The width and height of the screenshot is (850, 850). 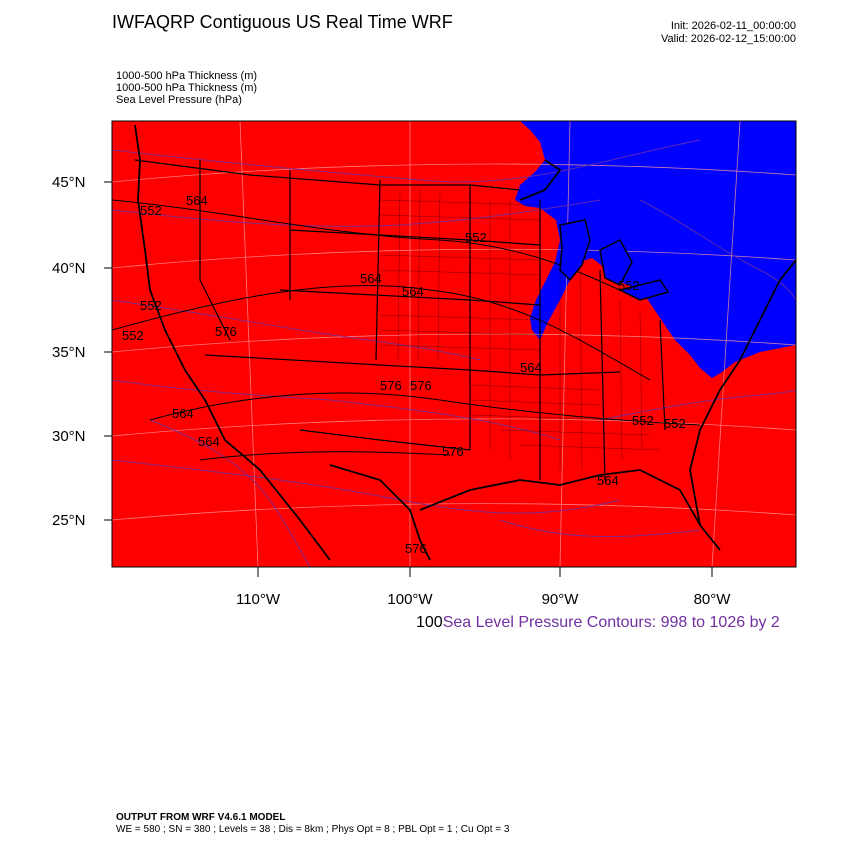 I want to click on cold-air-region, so click(x=655, y=249).